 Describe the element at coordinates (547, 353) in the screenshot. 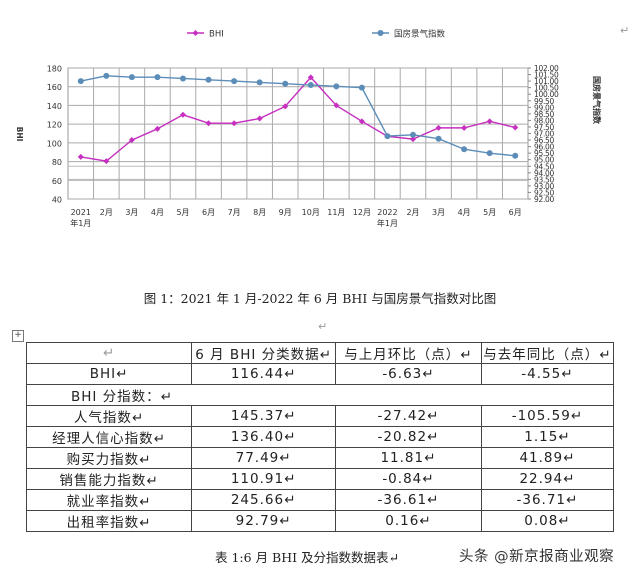

I see `header-cell: 与去年同比（点）↵` at that location.